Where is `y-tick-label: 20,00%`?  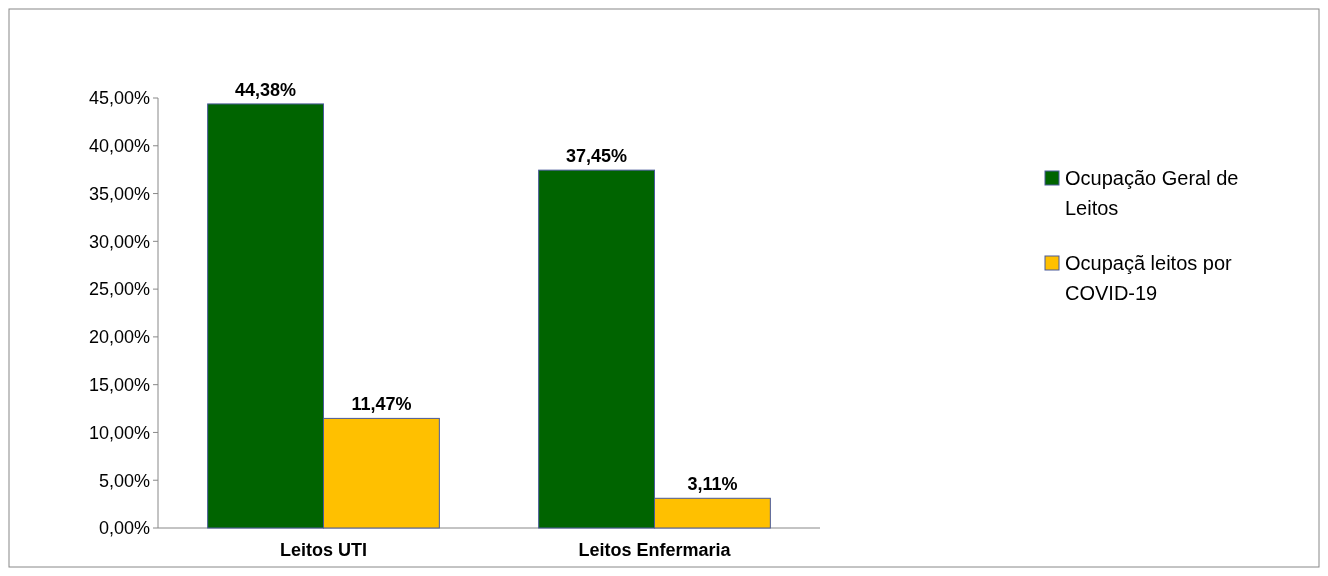 y-tick-label: 20,00% is located at coordinates (119, 337).